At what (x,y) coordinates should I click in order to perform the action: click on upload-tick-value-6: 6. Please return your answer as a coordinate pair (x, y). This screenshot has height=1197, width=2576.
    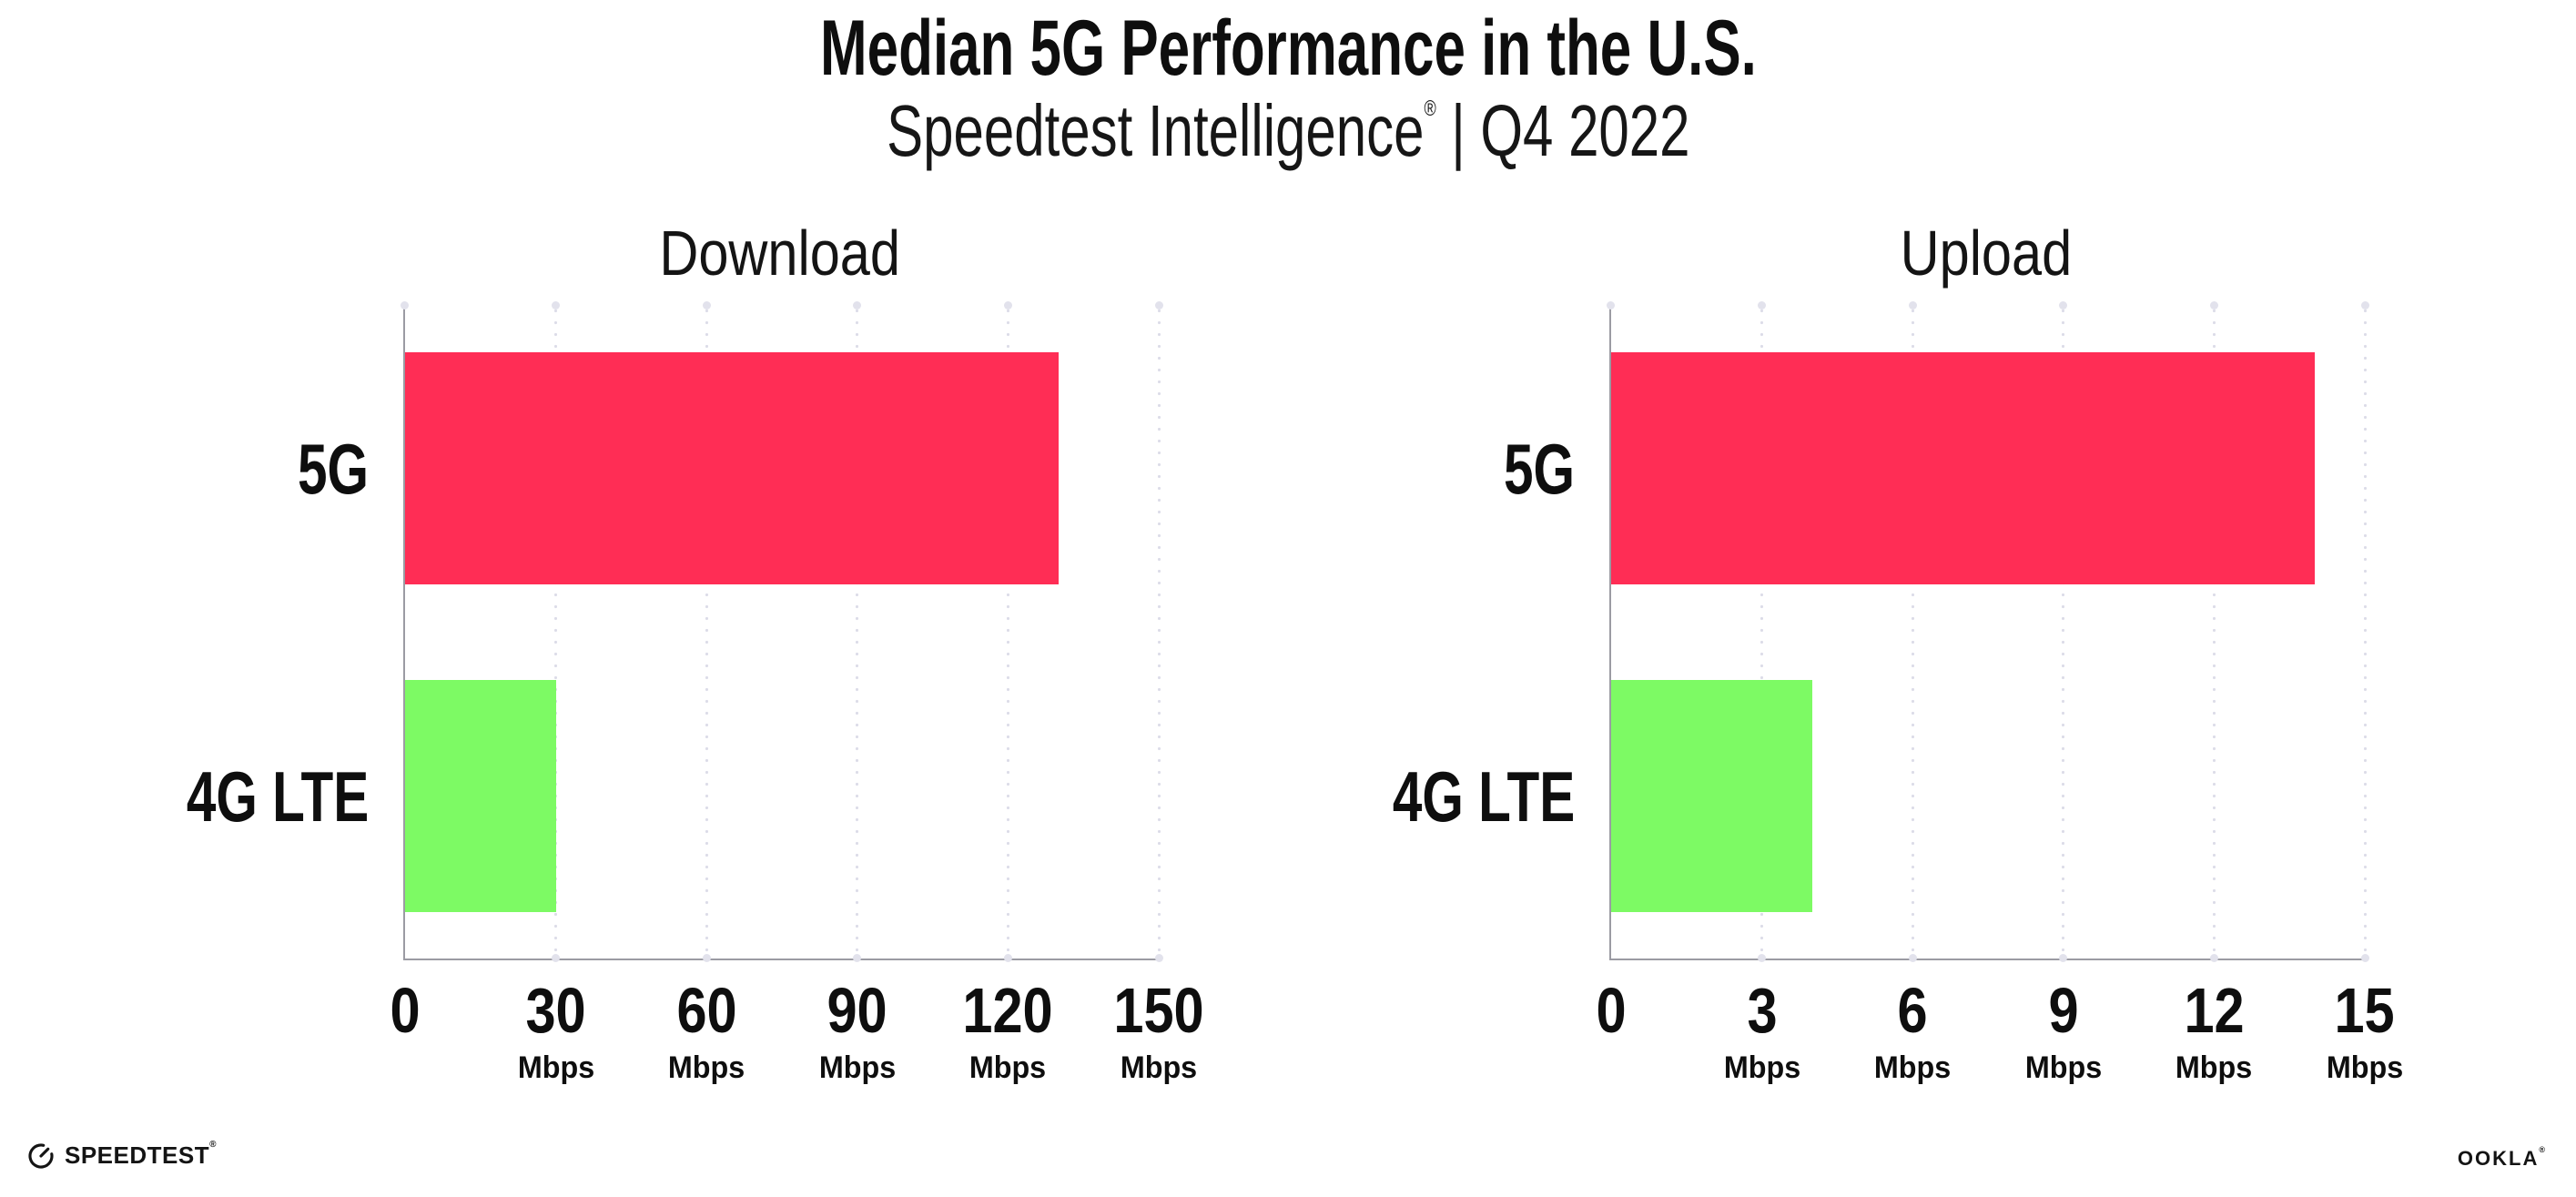
    Looking at the image, I should click on (1912, 1011).